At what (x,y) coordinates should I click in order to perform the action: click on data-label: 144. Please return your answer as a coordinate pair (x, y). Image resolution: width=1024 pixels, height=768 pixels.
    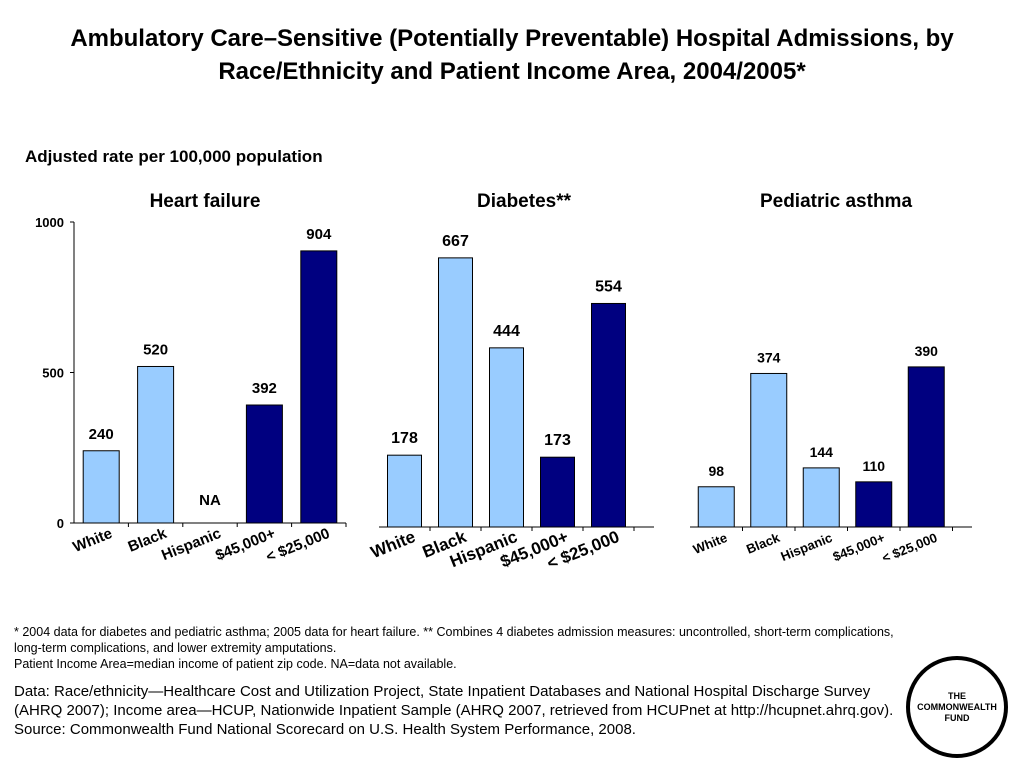
    Looking at the image, I should click on (822, 452).